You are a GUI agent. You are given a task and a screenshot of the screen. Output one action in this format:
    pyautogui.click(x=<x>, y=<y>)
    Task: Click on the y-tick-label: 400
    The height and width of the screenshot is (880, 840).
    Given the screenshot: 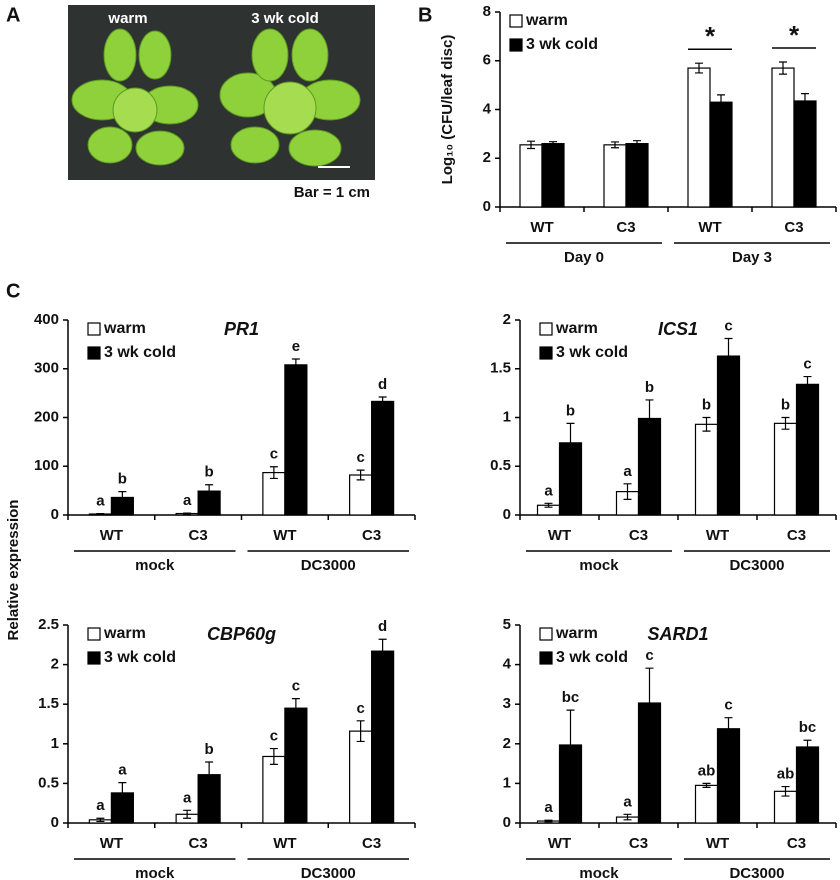 What is the action you would take?
    pyautogui.click(x=46, y=319)
    